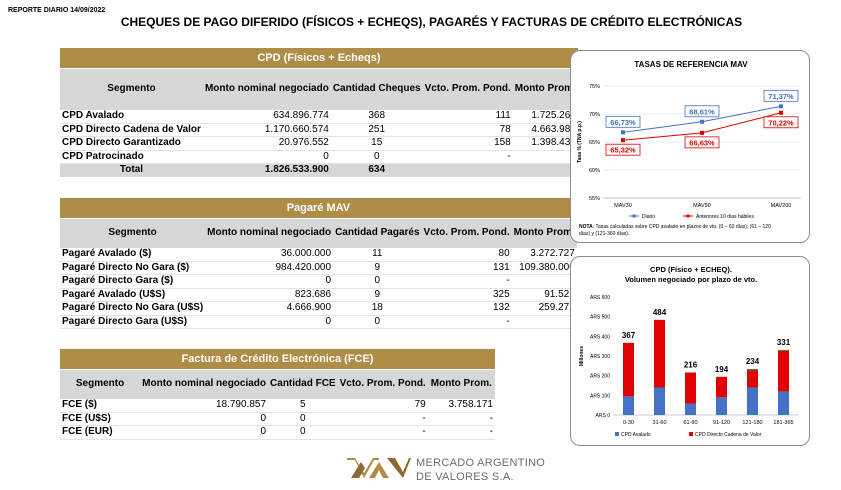  Describe the element at coordinates (604, 234) in the screenshot. I see `chart-note-continued: días) y (121-360 días).` at that location.